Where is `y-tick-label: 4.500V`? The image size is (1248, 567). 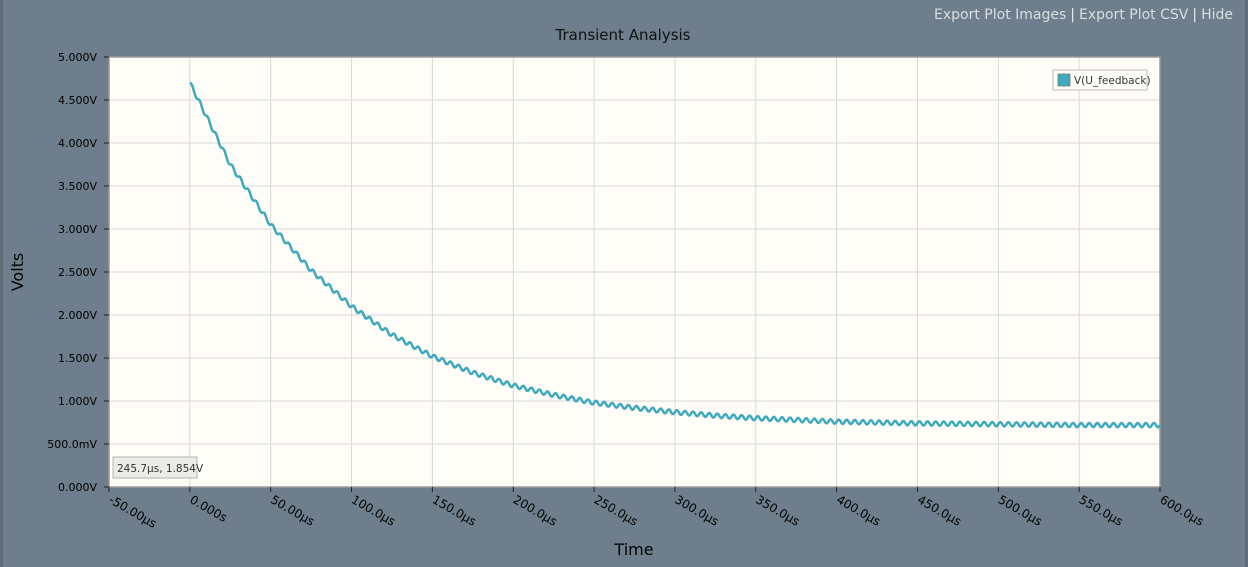 y-tick-label: 4.500V is located at coordinates (77, 100).